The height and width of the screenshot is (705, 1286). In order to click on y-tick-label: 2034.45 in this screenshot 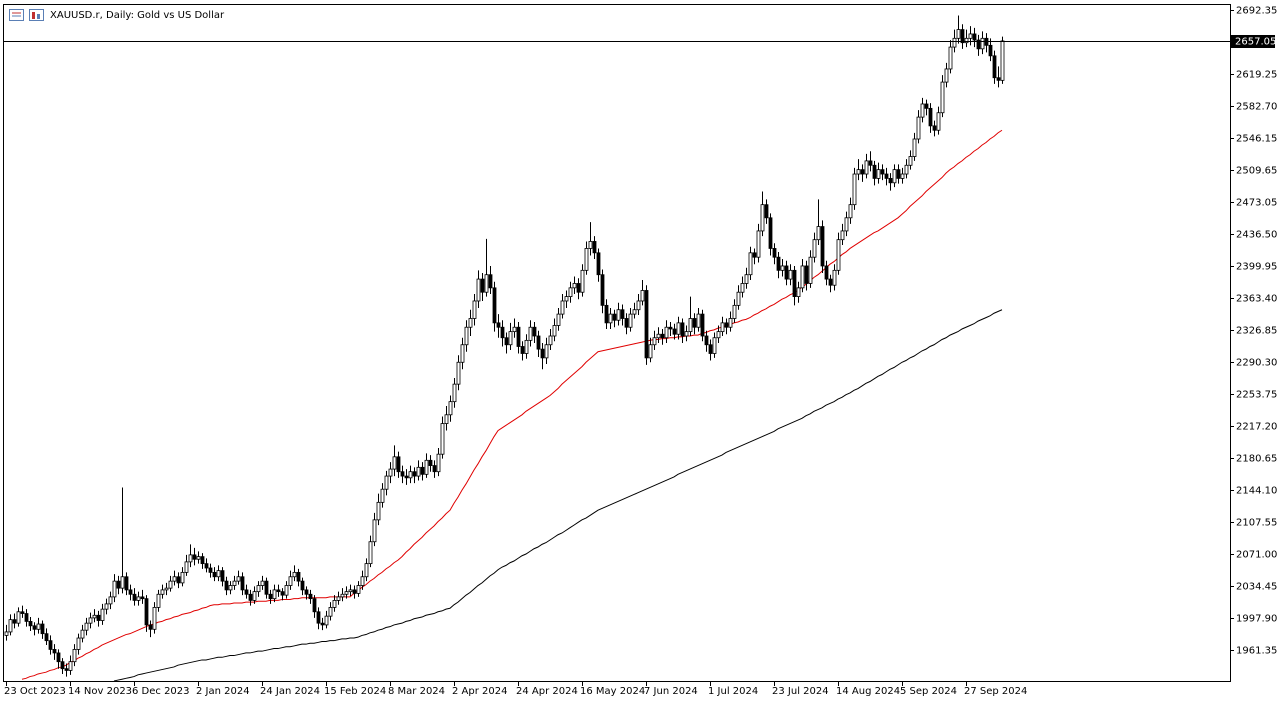, I will do `click(1256, 587)`.